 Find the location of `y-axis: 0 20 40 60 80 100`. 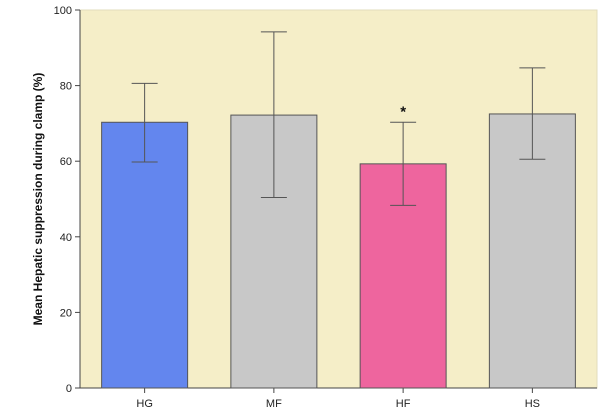

y-axis: 0 20 40 60 80 100 is located at coordinates (67, 200).